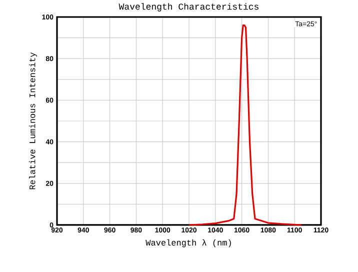 The image size is (358, 272). I want to click on x-axis-title: Wavelength λ (nm), so click(188, 243).